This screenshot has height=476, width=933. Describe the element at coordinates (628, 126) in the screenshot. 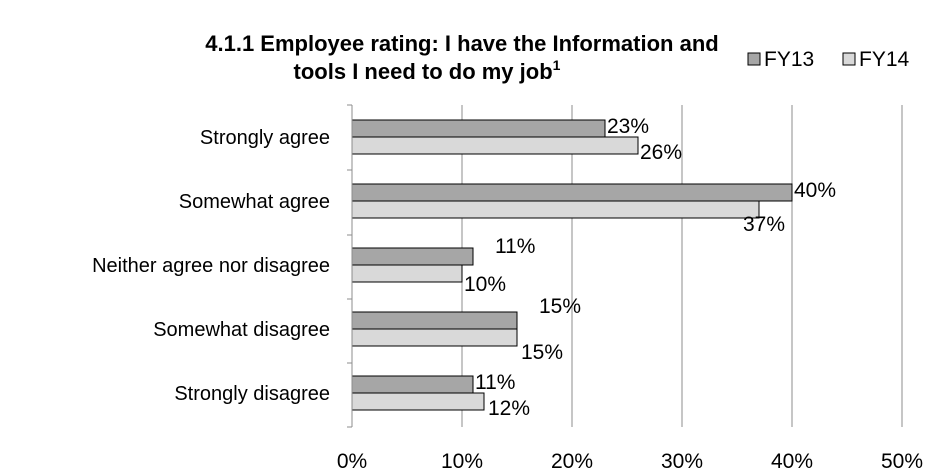

I see `data-label-fy13-0: 23%` at that location.